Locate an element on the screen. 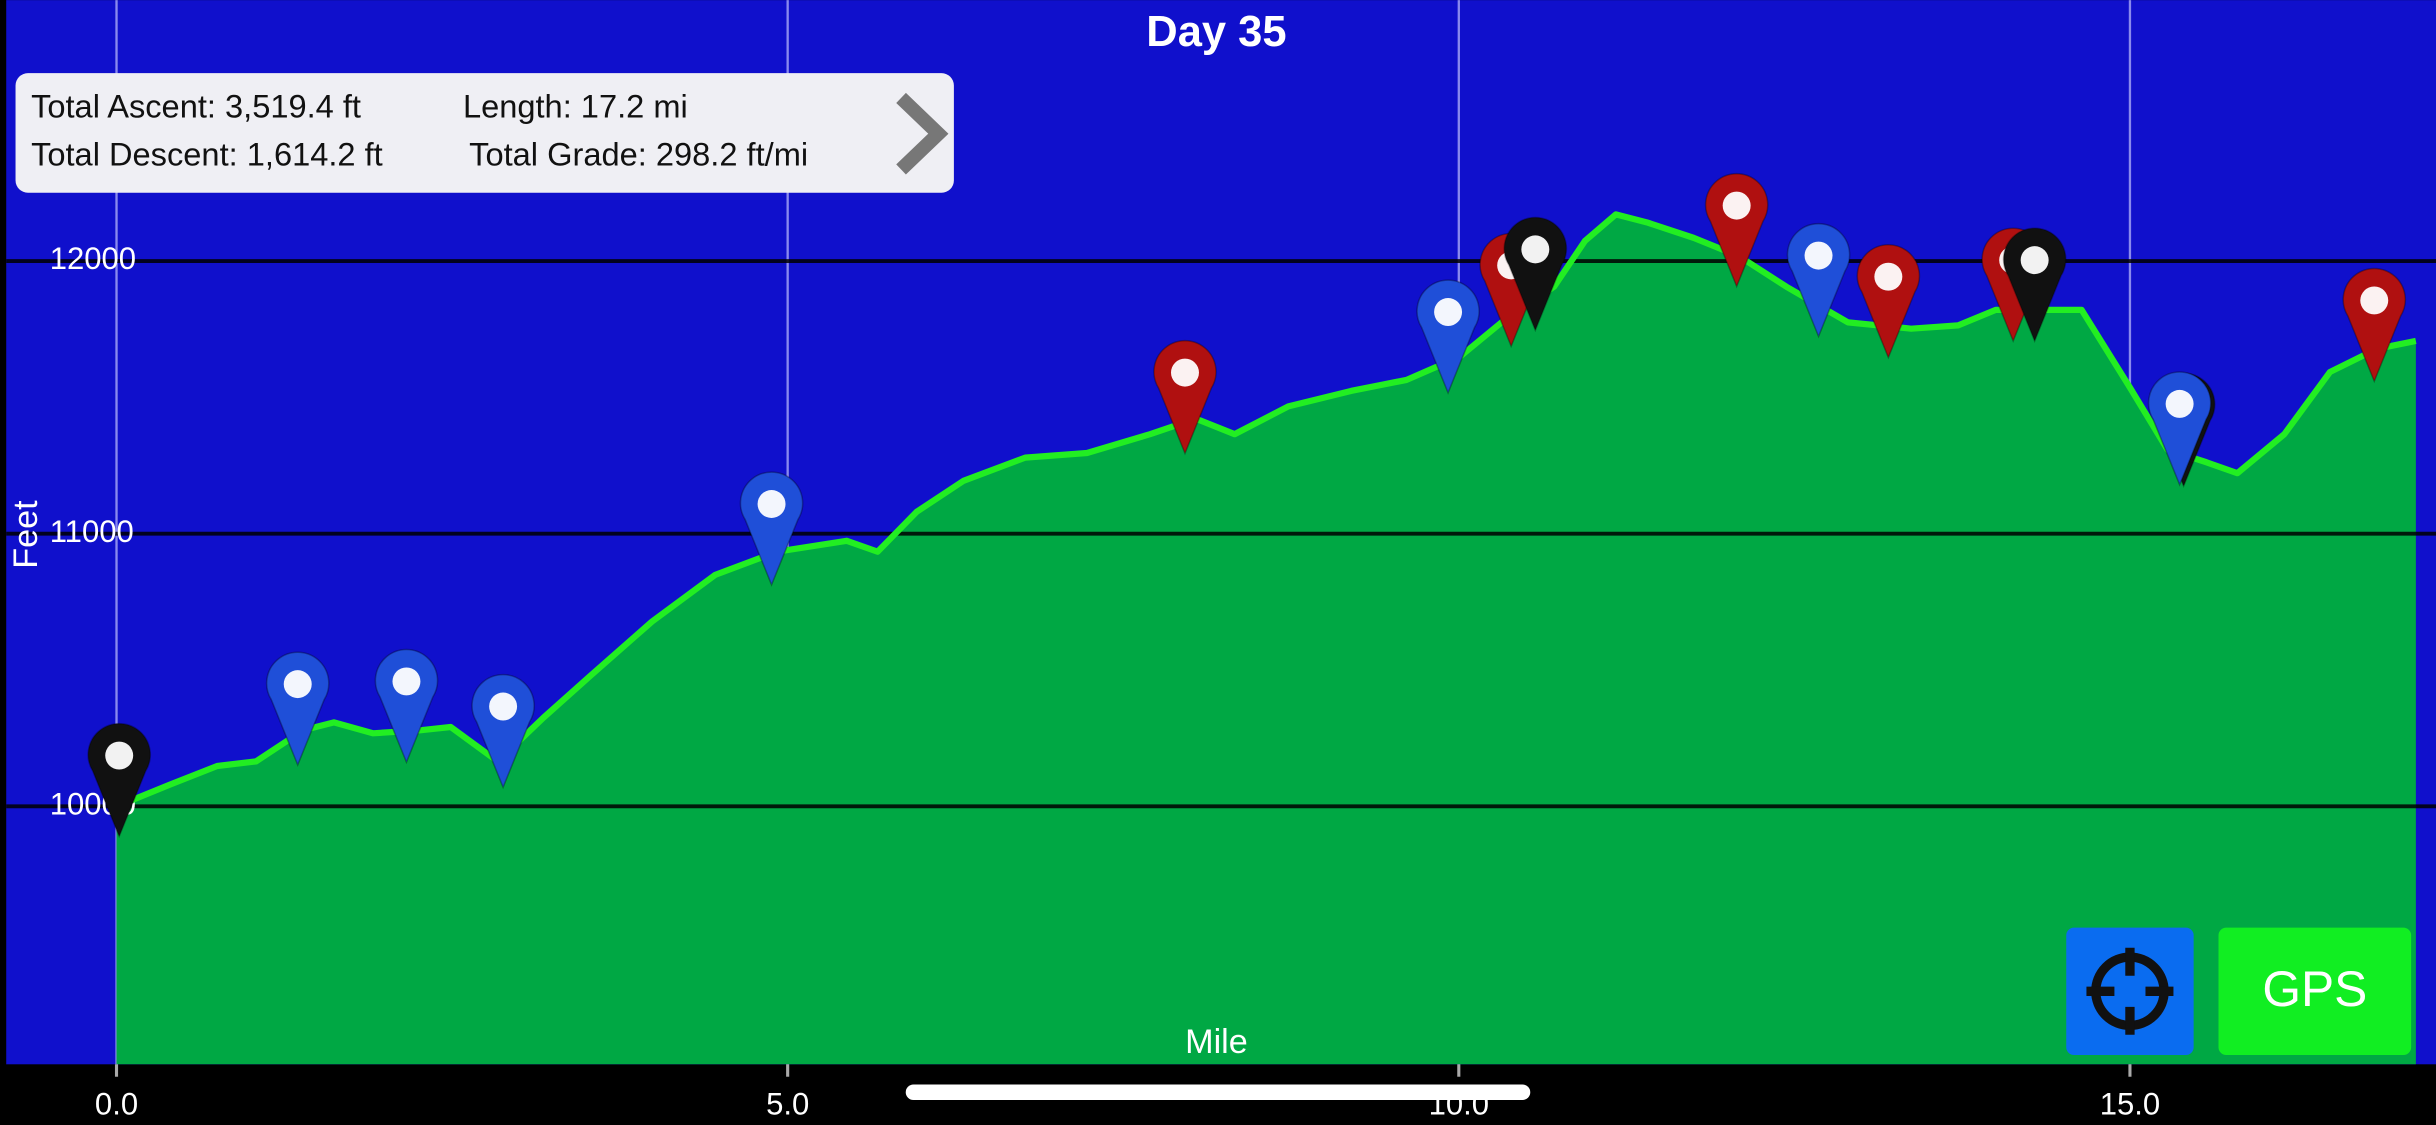 The width and height of the screenshot is (2436, 1125). y-tick-label: 12000 is located at coordinates (93, 258).